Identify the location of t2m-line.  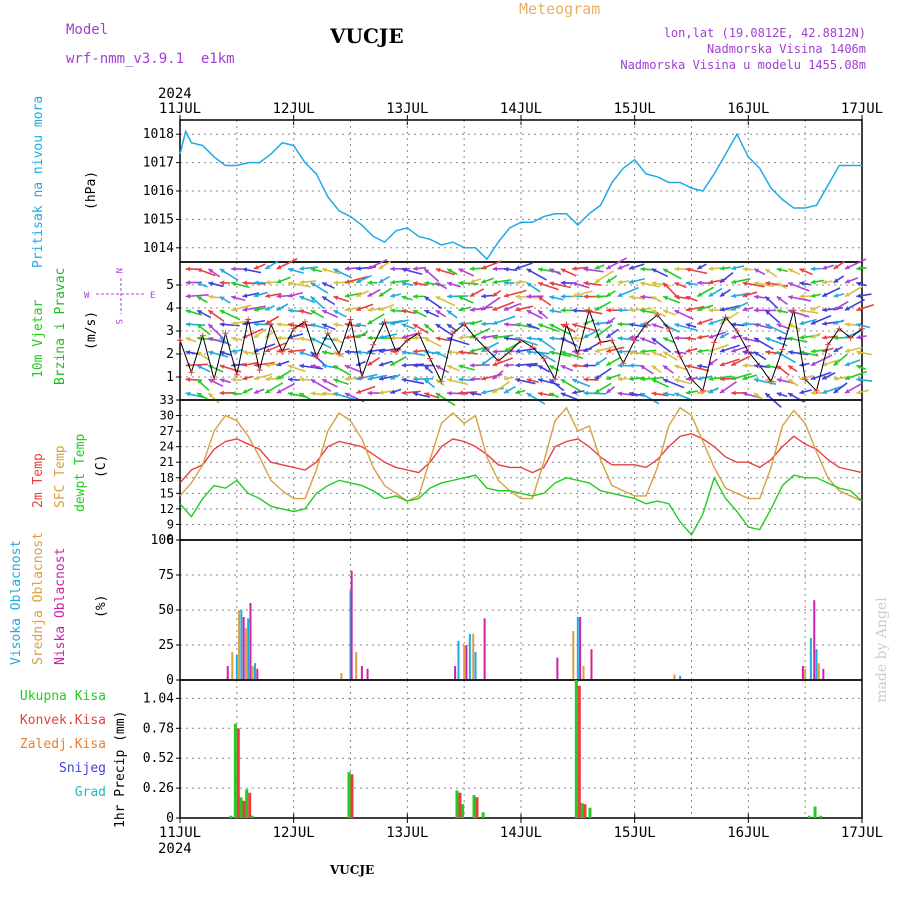
(521, 458).